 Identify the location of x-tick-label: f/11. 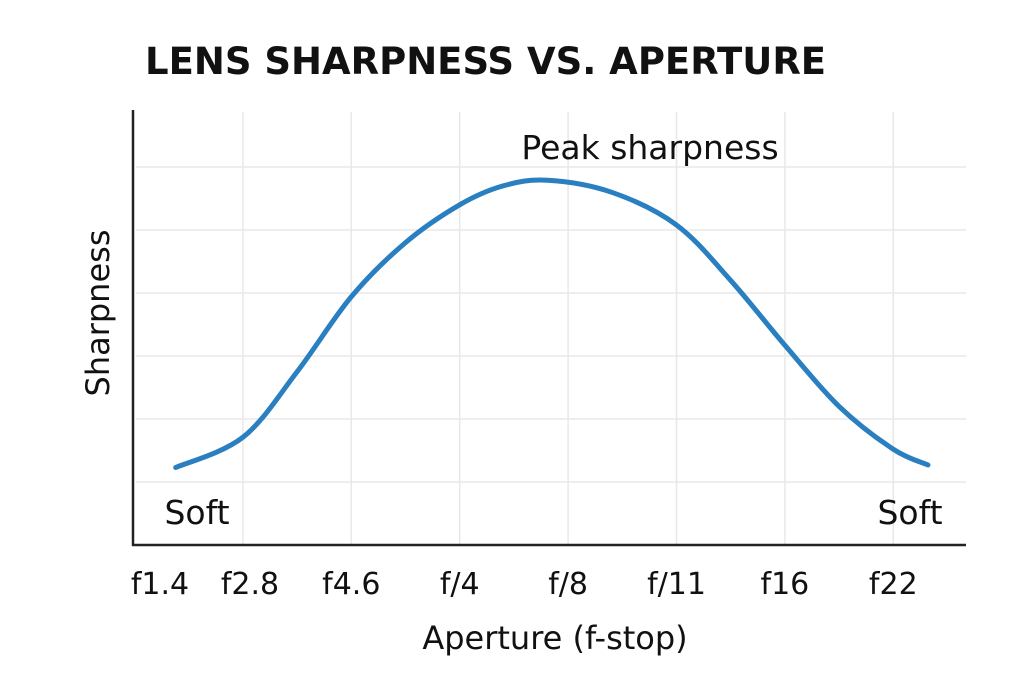
(676, 584).